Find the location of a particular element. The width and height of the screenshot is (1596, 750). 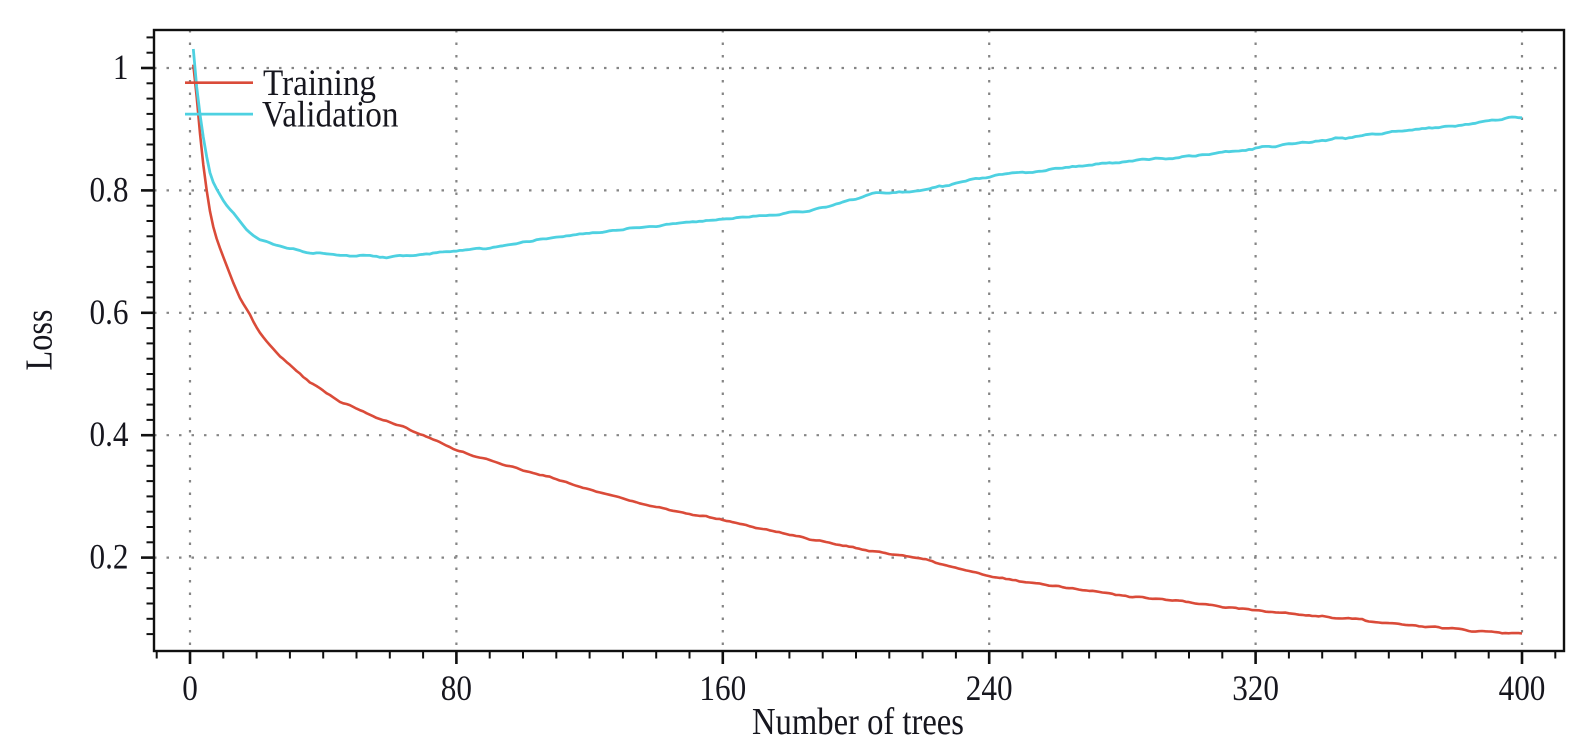

svg-text: Training is located at coordinates (319, 83).